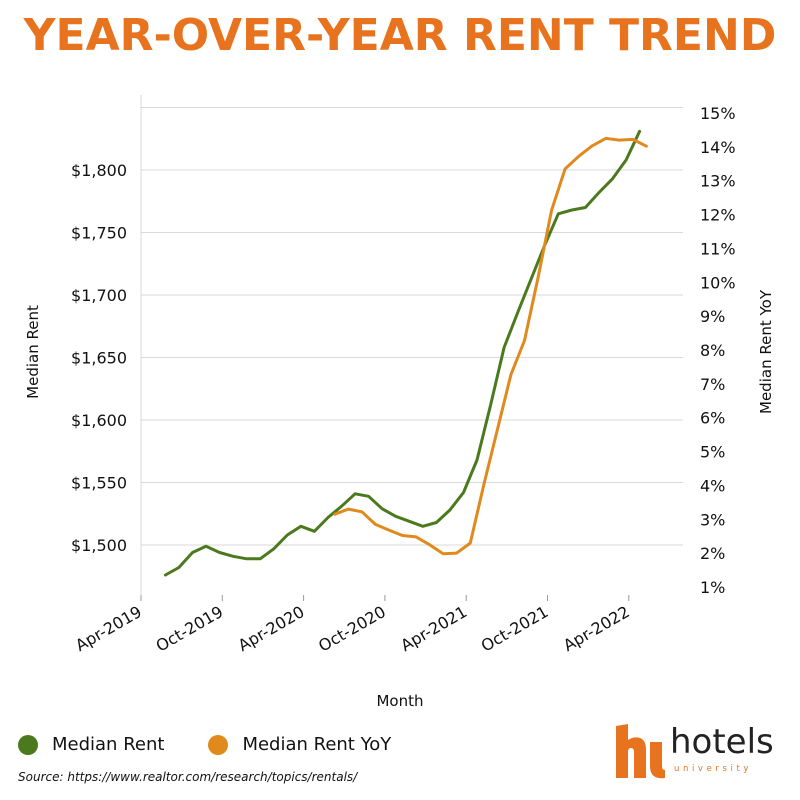  Describe the element at coordinates (271, 628) in the screenshot. I see `x-tick-label: Apr-2020` at that location.